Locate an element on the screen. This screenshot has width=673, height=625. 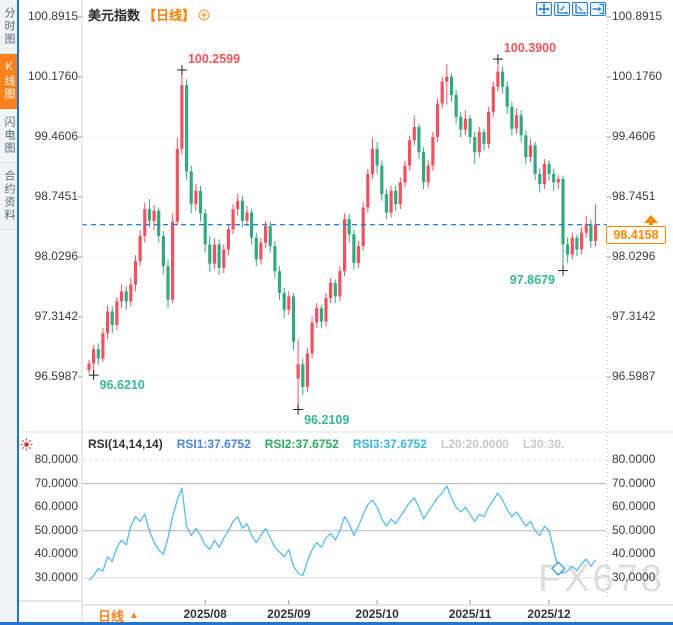
sidebar-item-contract-info: 合约资料 is located at coordinates (8, 196).